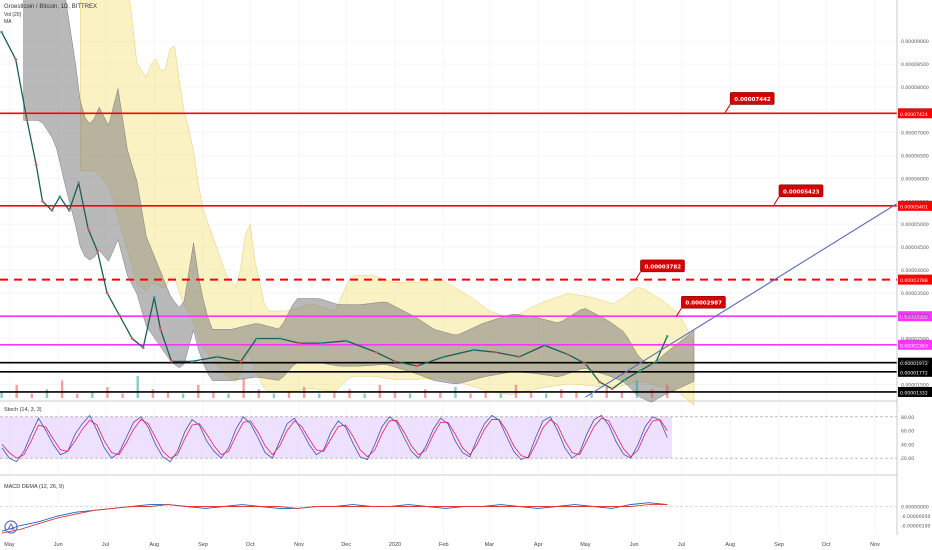 This screenshot has height=550, width=932. What do you see at coordinates (9, 545) in the screenshot?
I see `x-tick-0: May` at bounding box center [9, 545].